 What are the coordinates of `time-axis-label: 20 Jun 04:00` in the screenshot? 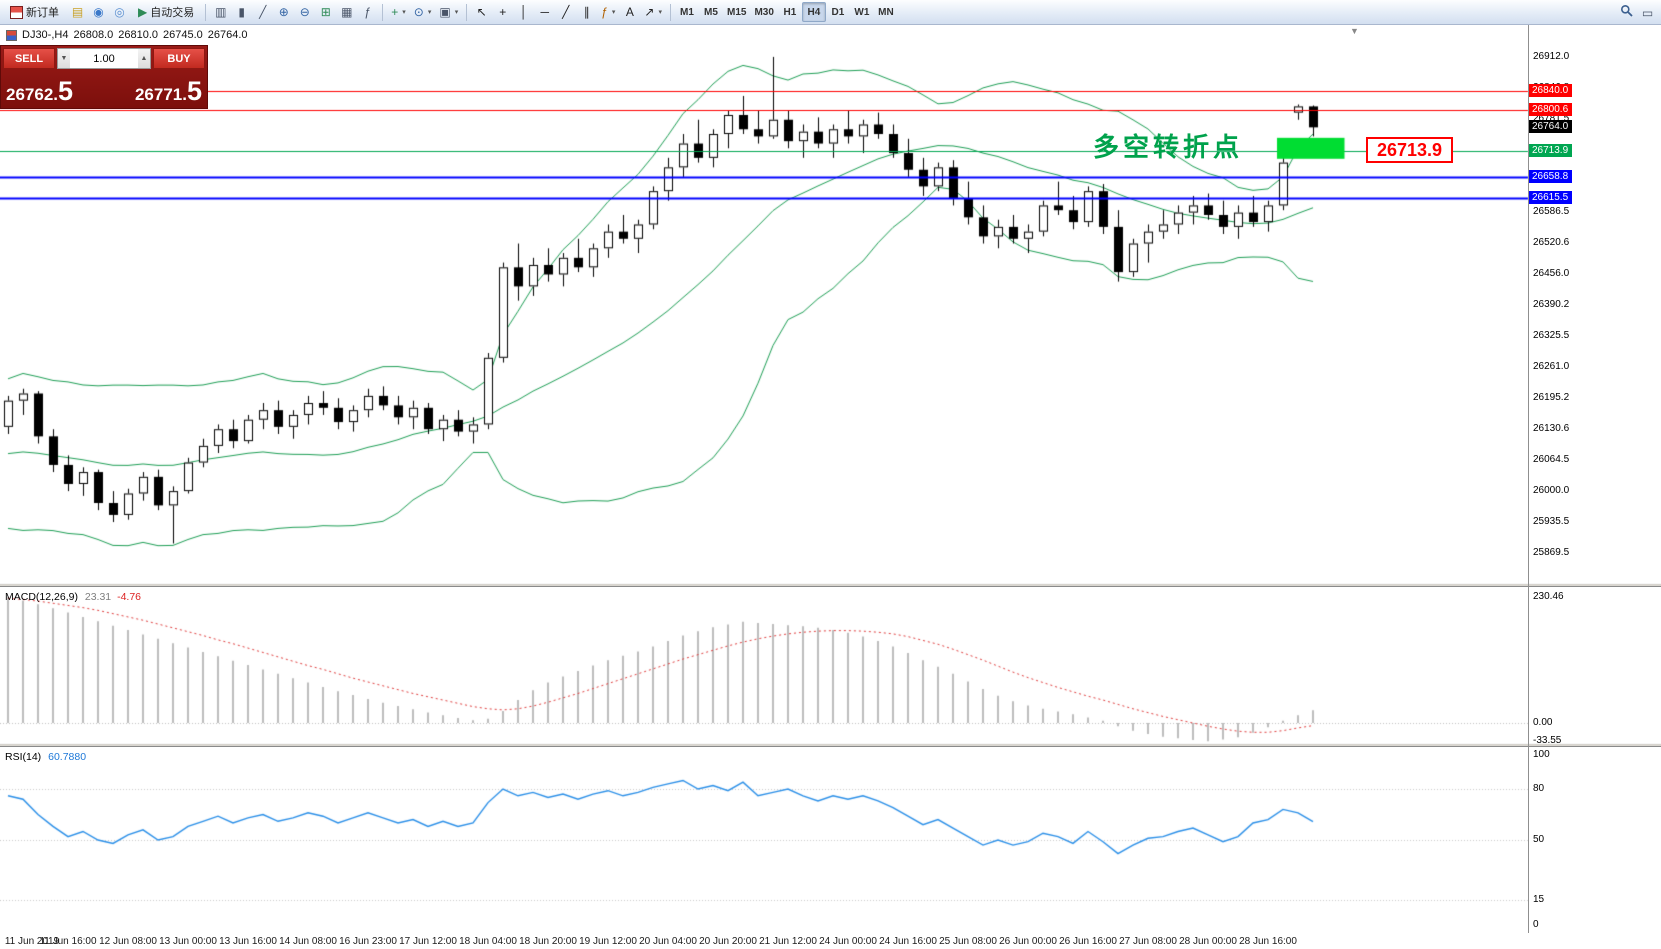 It's located at (668, 941).